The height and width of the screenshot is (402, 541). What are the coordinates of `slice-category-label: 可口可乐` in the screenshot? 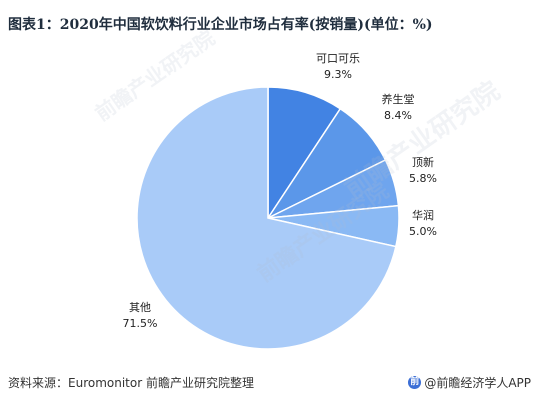 It's located at (338, 58).